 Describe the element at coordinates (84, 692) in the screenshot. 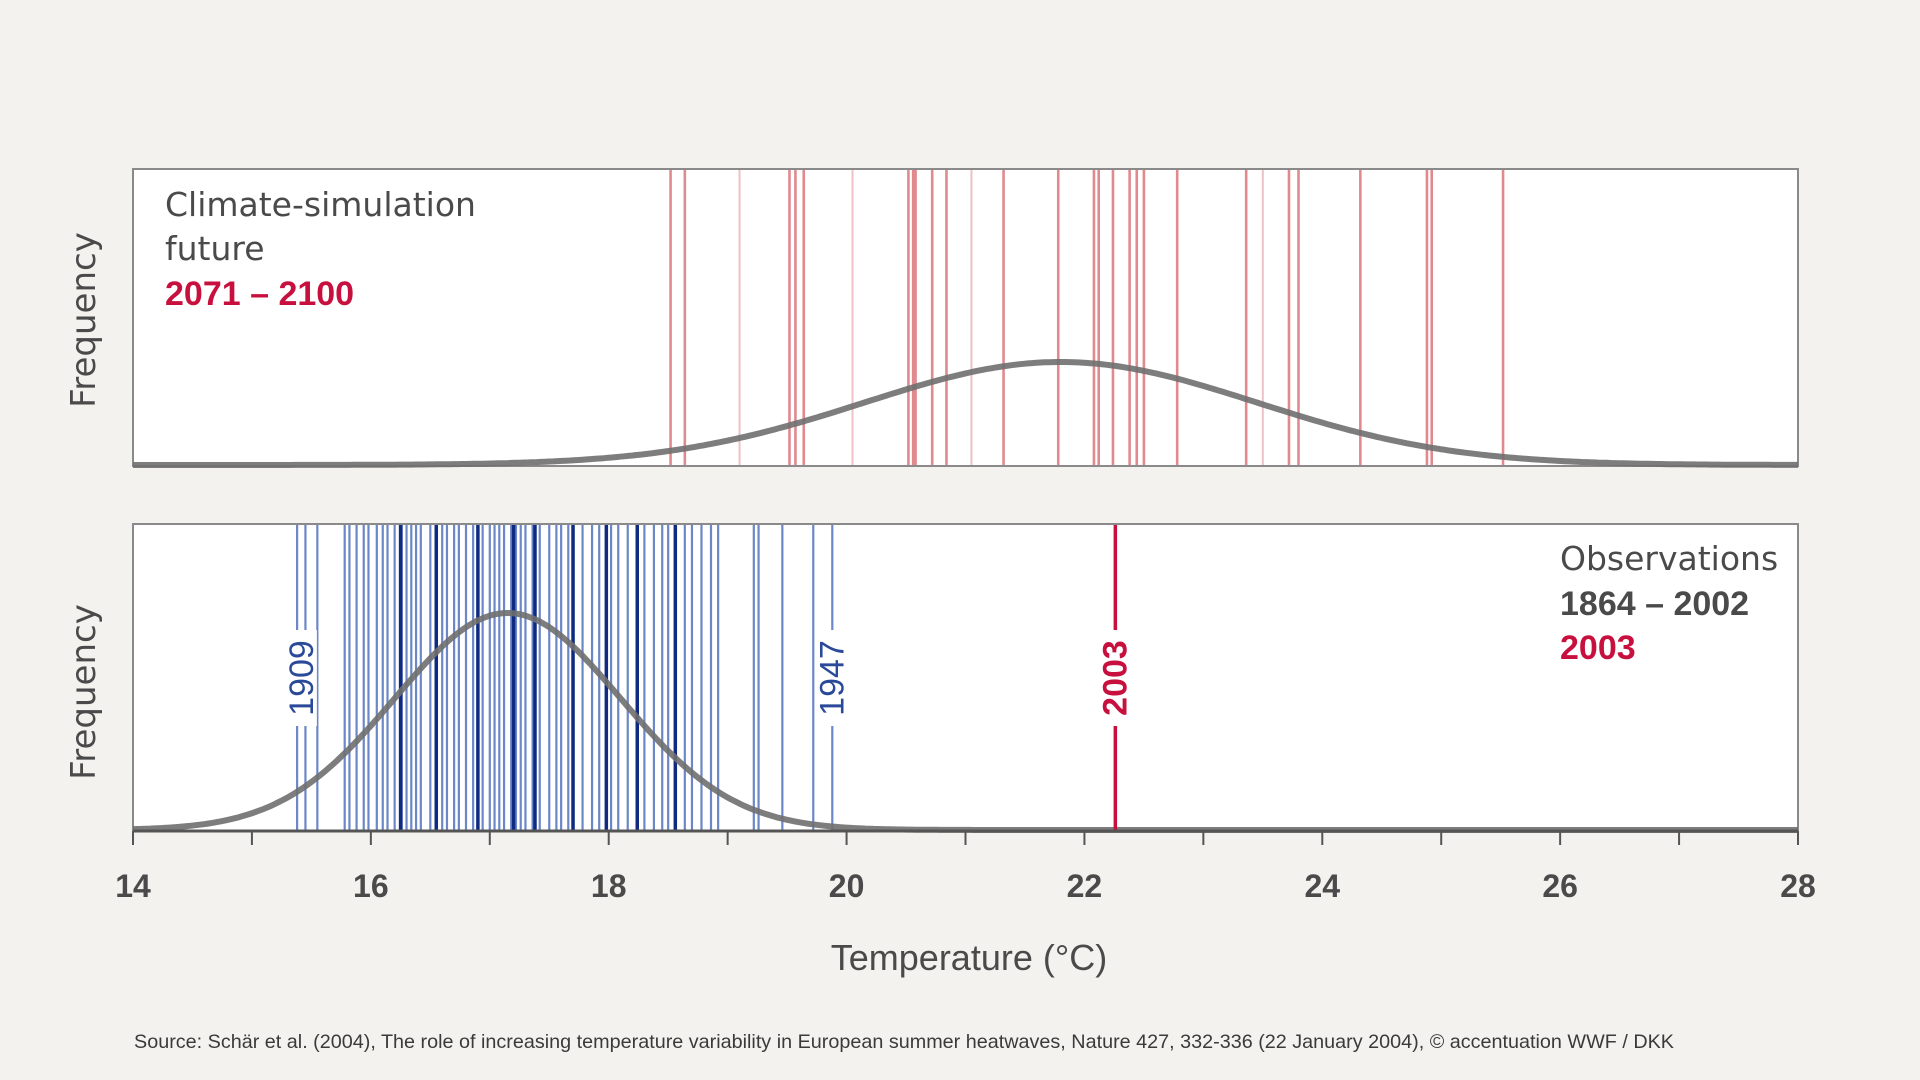

I see `observations-y-axis-label: Frequency` at that location.